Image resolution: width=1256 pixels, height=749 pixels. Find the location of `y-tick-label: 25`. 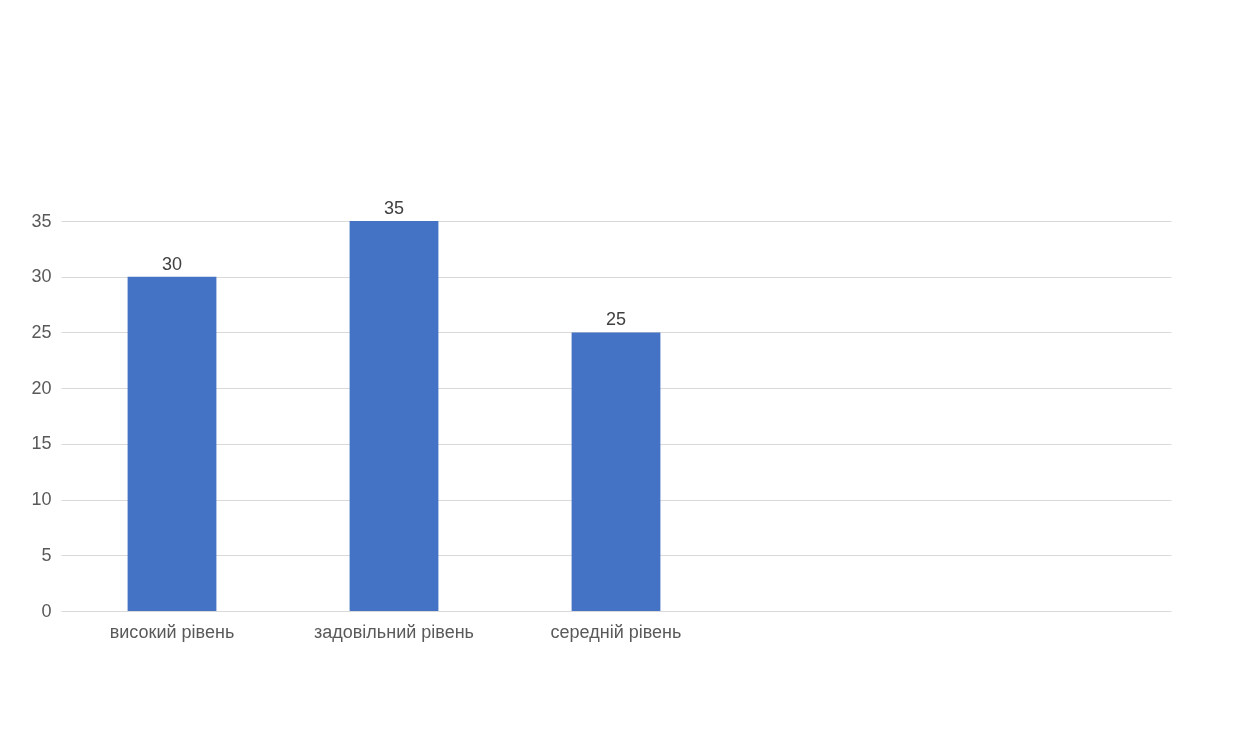

y-tick-label: 25 is located at coordinates (41, 331).